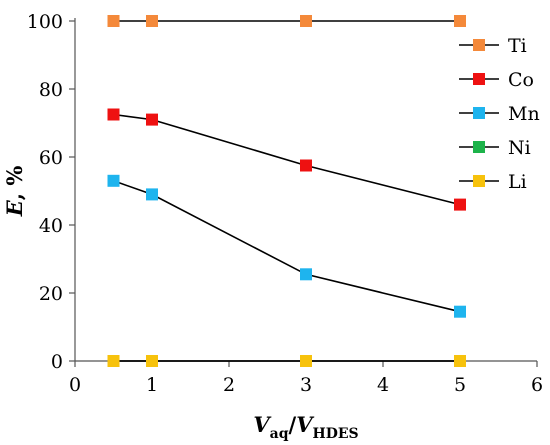  I want to click on legend-marker-li, so click(479, 181).